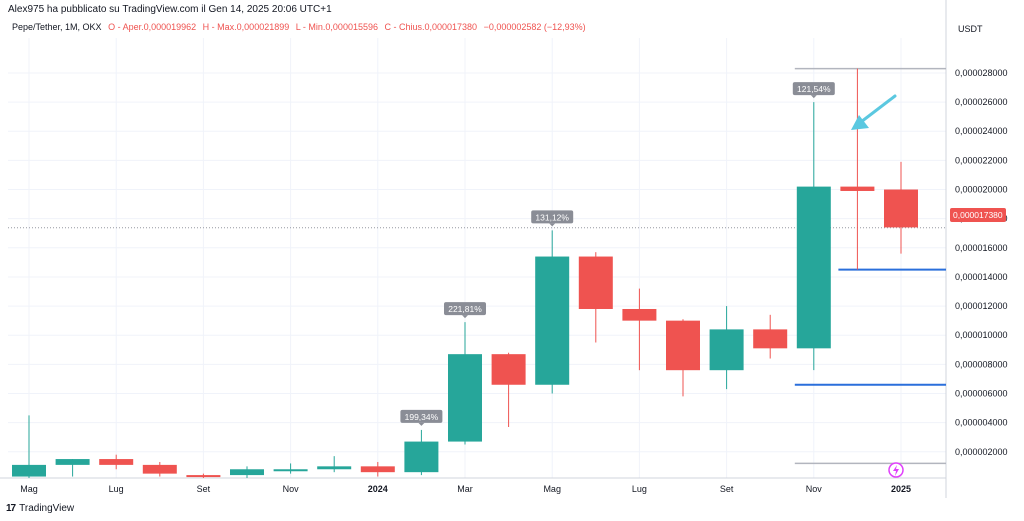 This screenshot has height=521, width=1024. I want to click on brand-text: TradingView, so click(47, 508).